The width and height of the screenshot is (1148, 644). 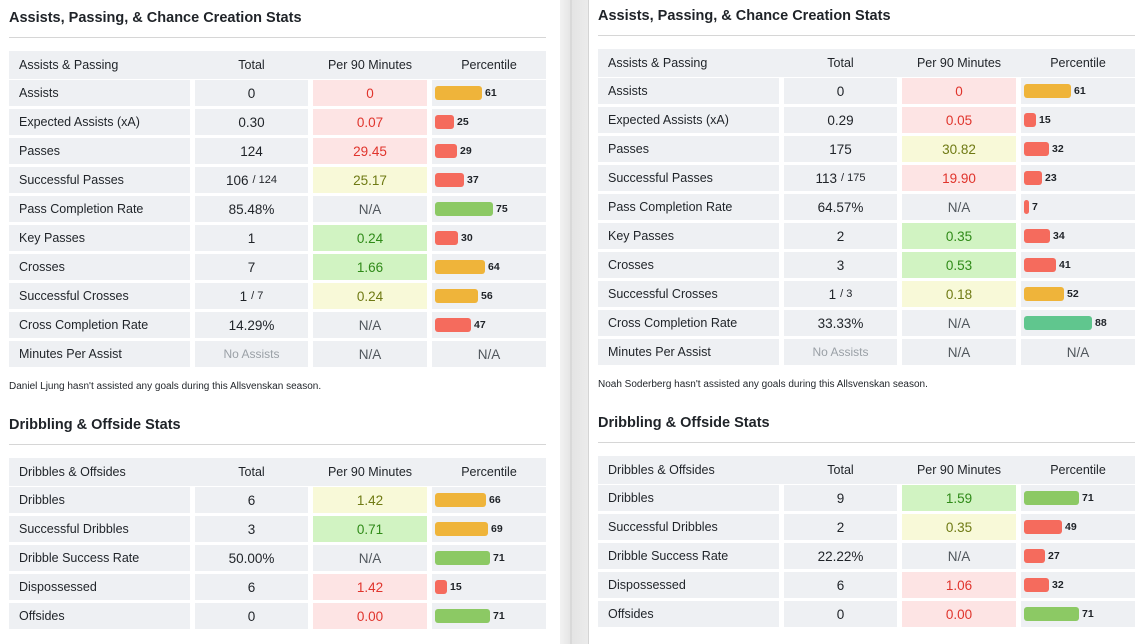 I want to click on table-row: Successful Crosses 1/ 3 0.18 52, so click(x=866, y=294).